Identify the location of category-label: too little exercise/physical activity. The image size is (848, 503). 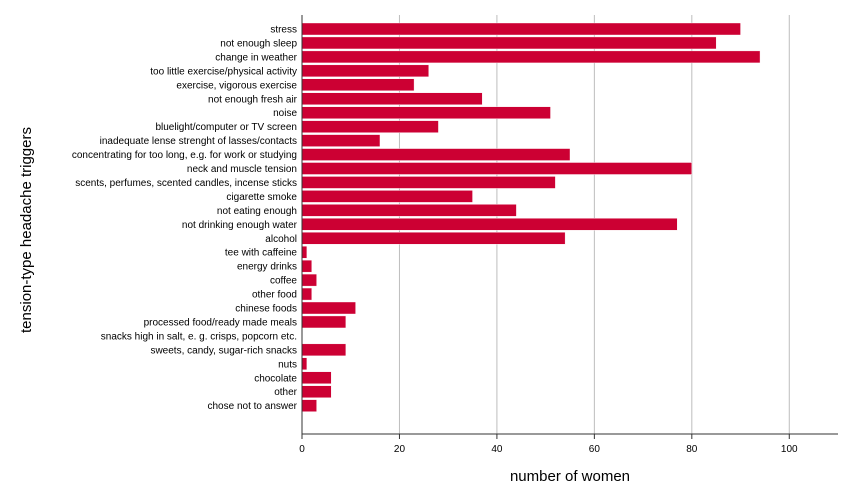
(223, 71).